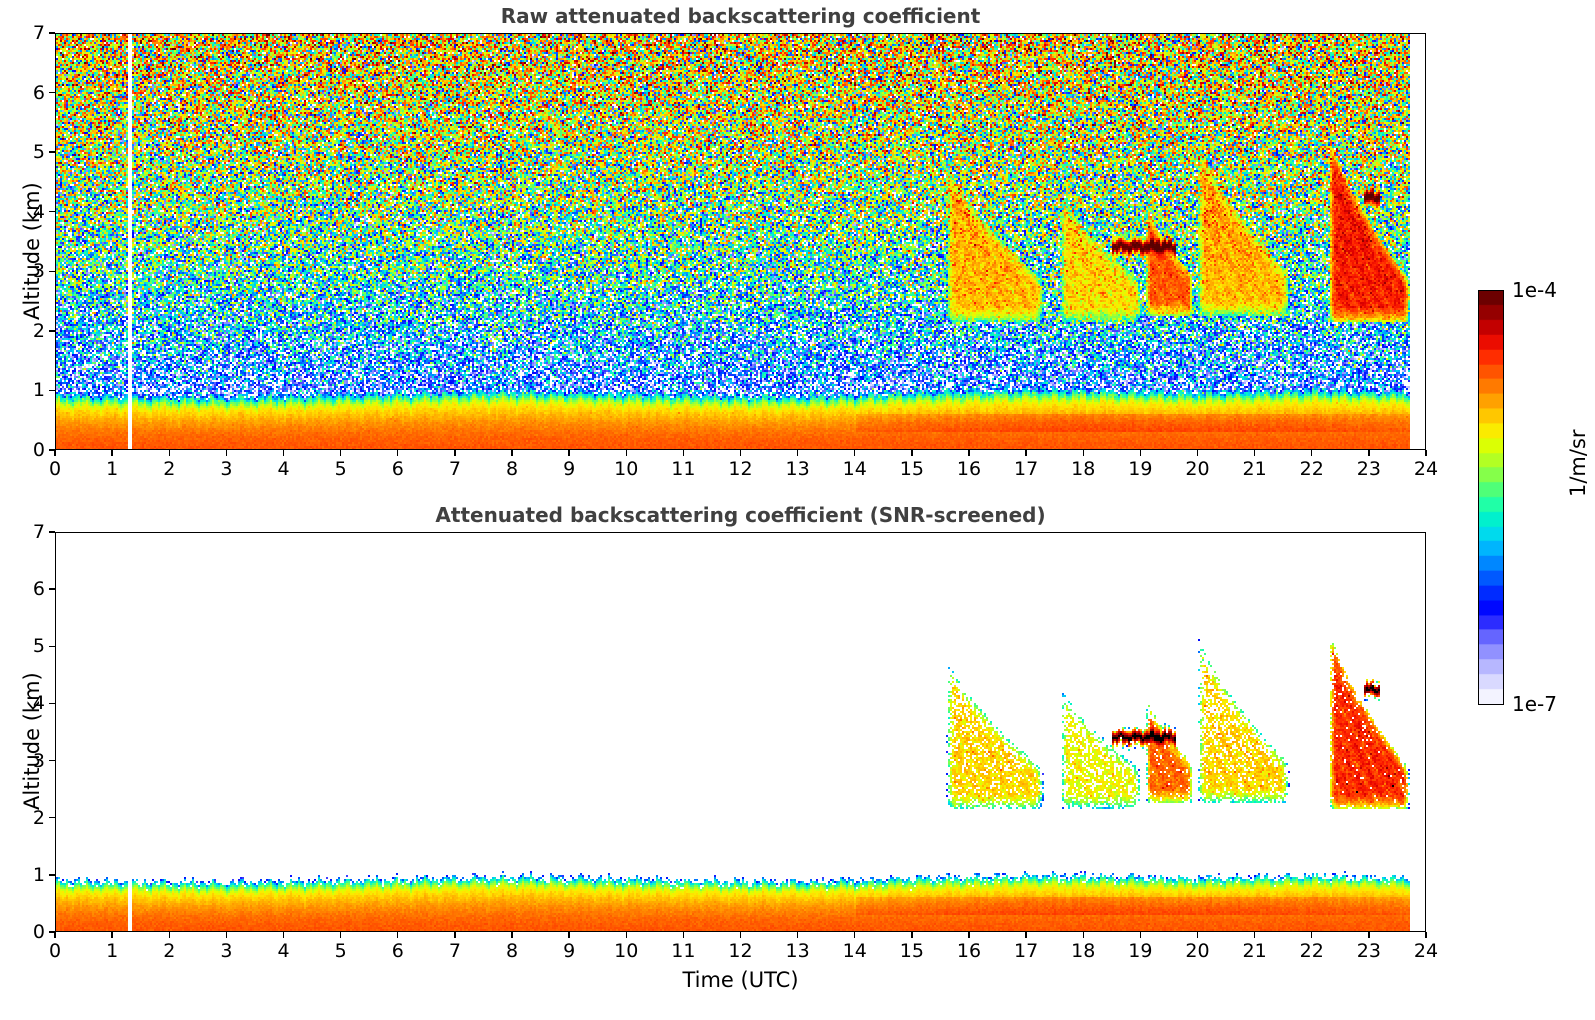  I want to click on x-tick-label-raw-14: 14, so click(854, 469).